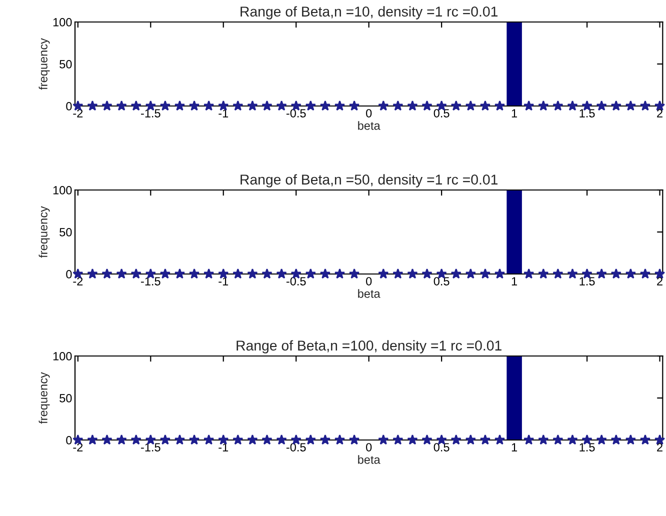 This screenshot has height=516, width=666. I want to click on chart-title: Range of Beta,n =10, density =1 rc =0.01, so click(369, 13).